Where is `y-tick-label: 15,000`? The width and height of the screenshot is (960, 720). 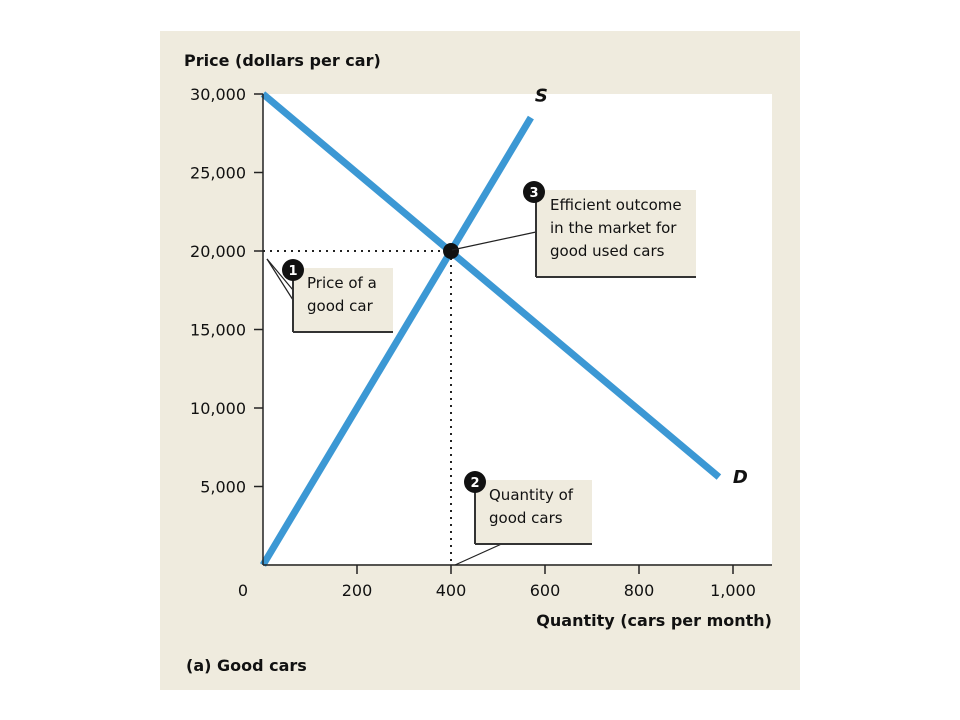
y-tick-label: 15,000 is located at coordinates (218, 330).